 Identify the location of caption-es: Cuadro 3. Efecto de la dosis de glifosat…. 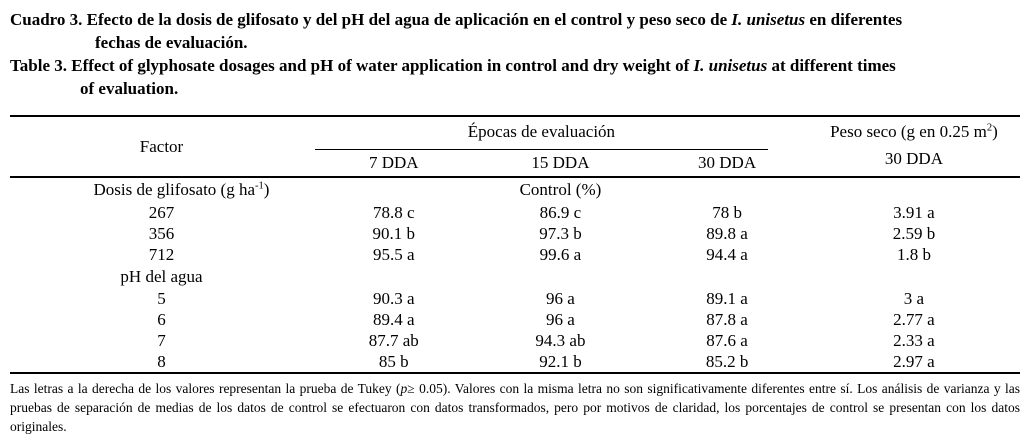
(515, 31).